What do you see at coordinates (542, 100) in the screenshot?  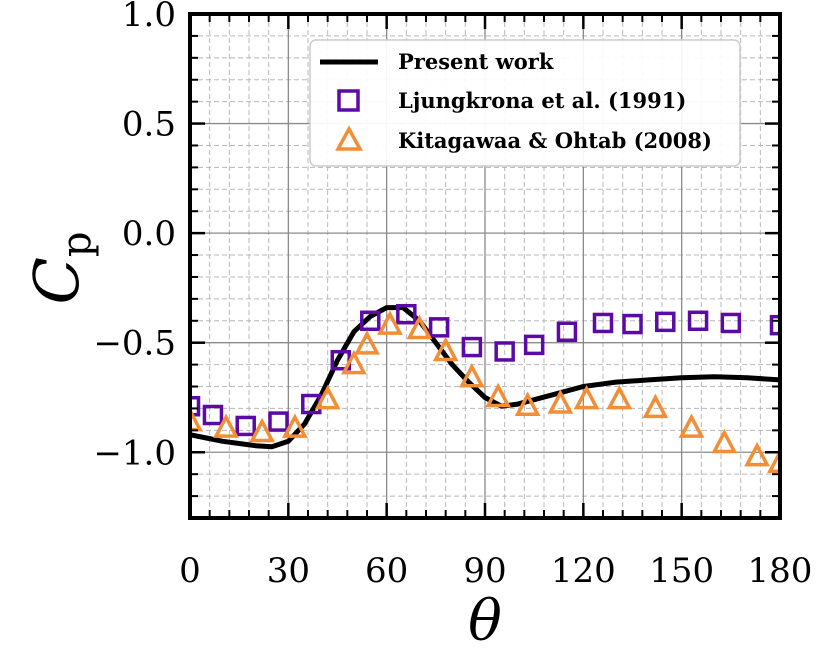 I see `legend-label-ljungkrona: Ljungkrona et al. (1991)` at bounding box center [542, 100].